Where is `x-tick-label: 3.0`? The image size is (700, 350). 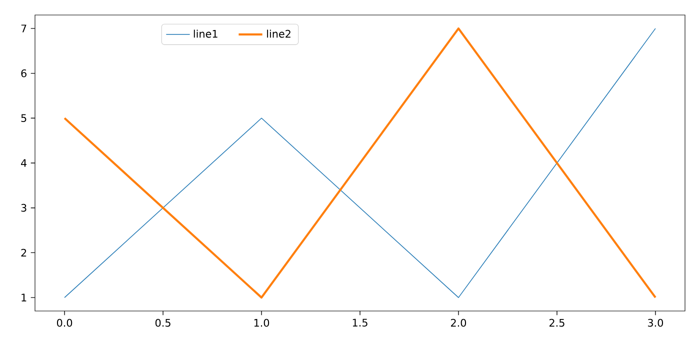
x-tick-label: 3.0 is located at coordinates (656, 322).